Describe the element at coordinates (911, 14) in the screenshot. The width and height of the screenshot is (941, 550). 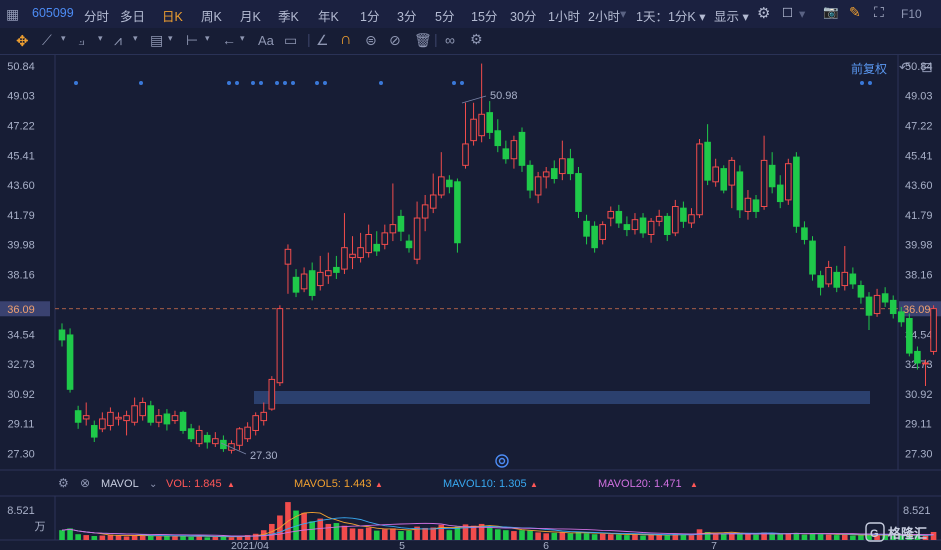
I see `f10-button: F10` at that location.